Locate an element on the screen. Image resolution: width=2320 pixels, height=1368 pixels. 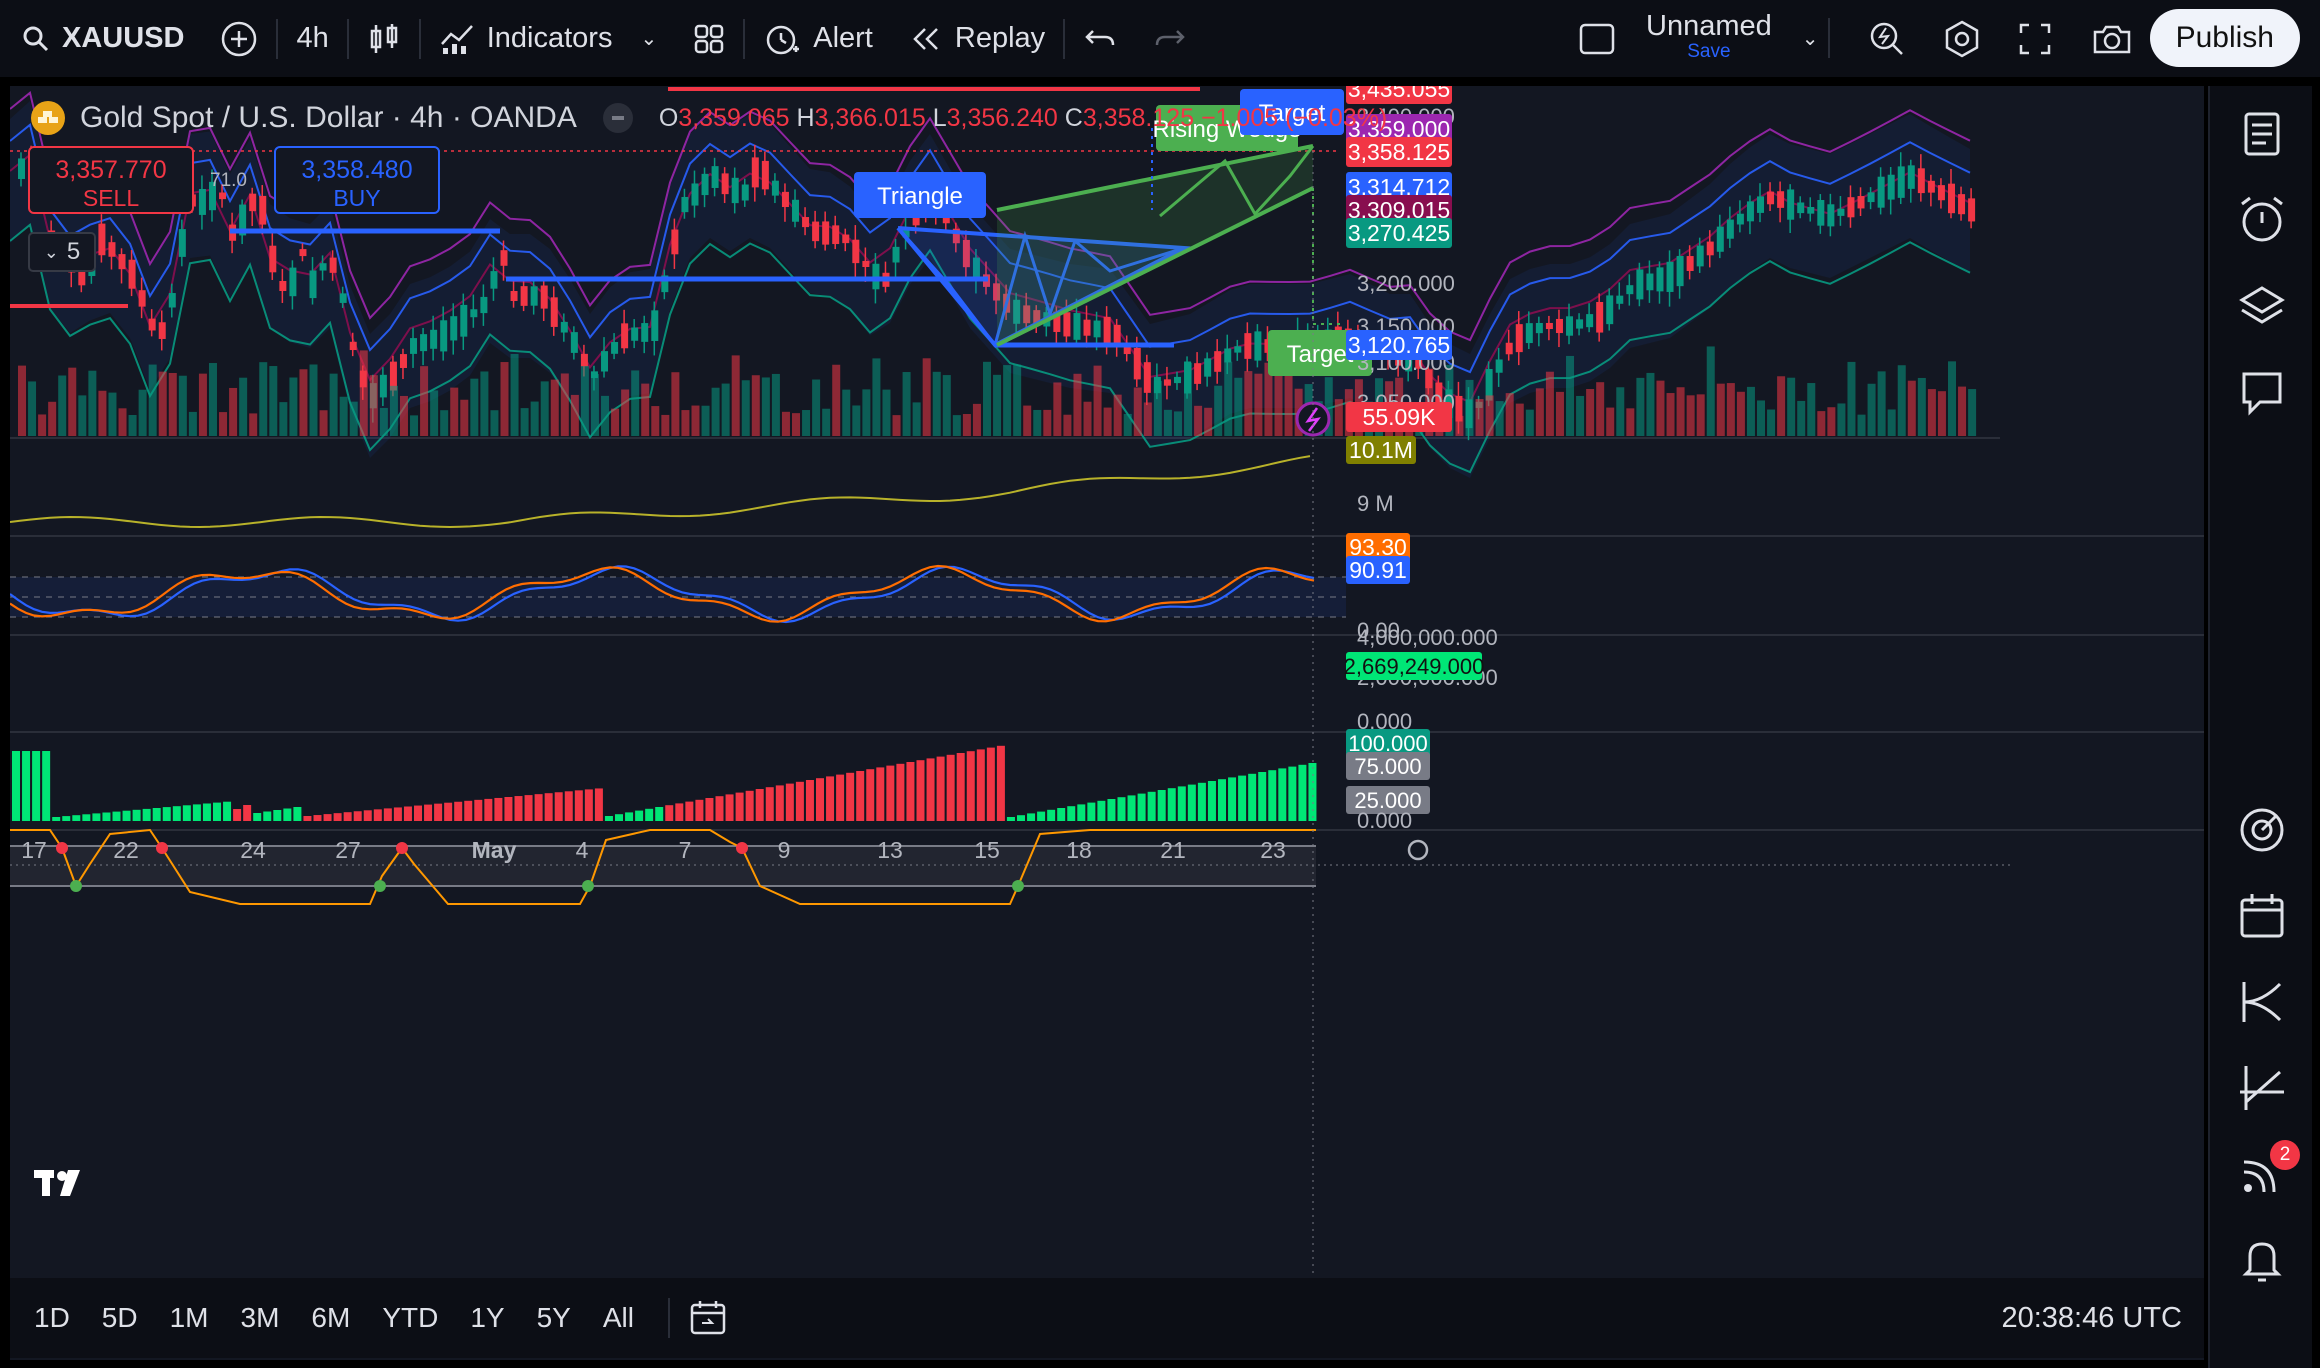
open-value: 3,359.065 is located at coordinates (734, 117).